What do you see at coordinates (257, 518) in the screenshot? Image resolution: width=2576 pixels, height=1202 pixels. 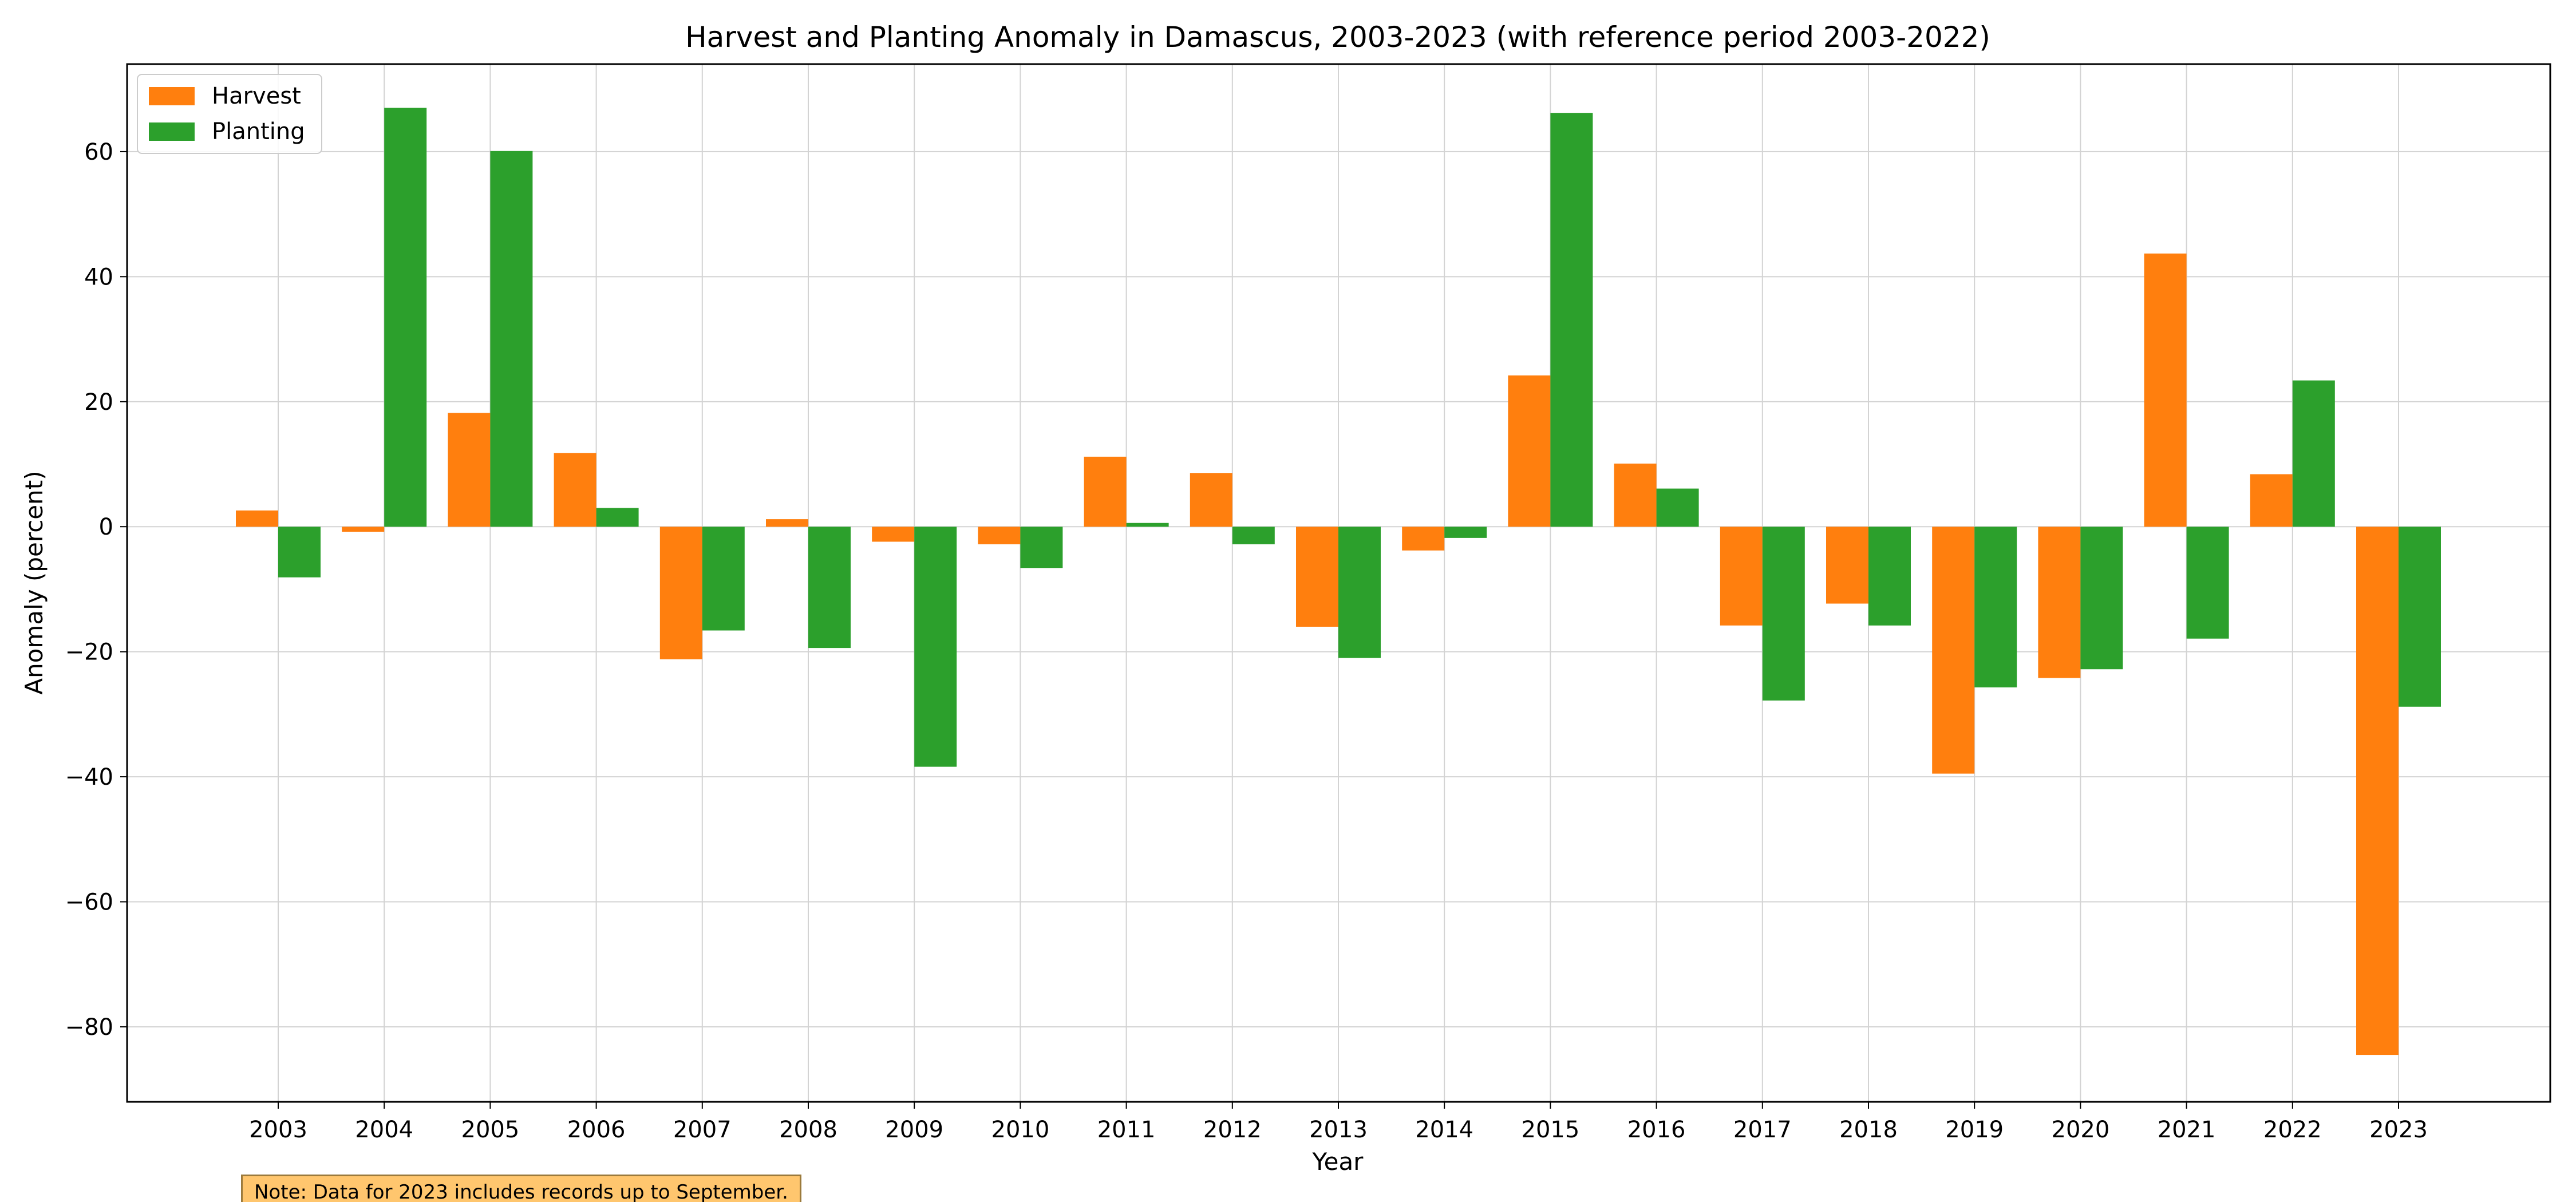 I see `bar-harvest-2003` at bounding box center [257, 518].